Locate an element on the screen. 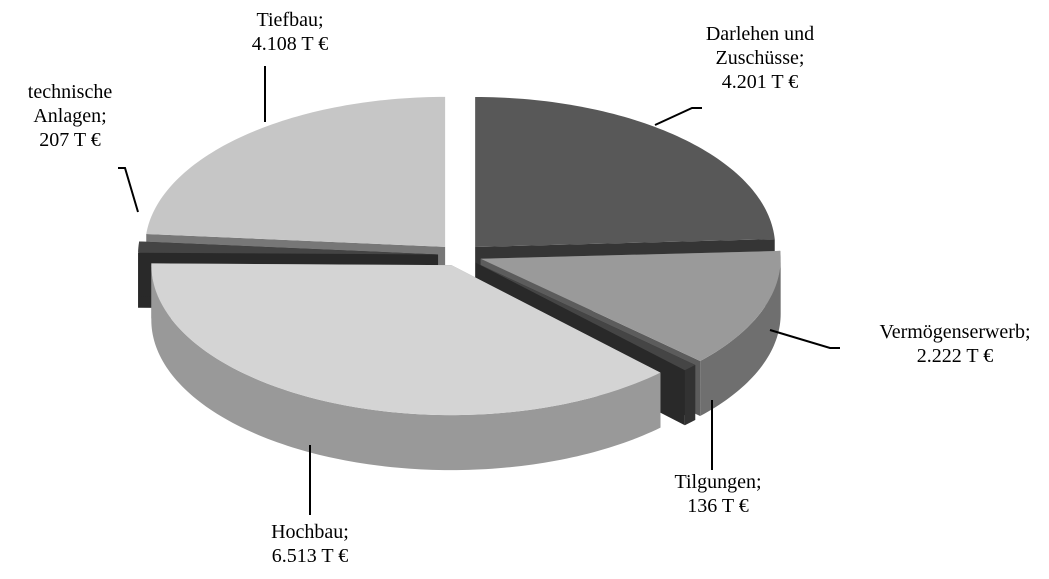  category-label: Tilgungen; is located at coordinates (718, 482).